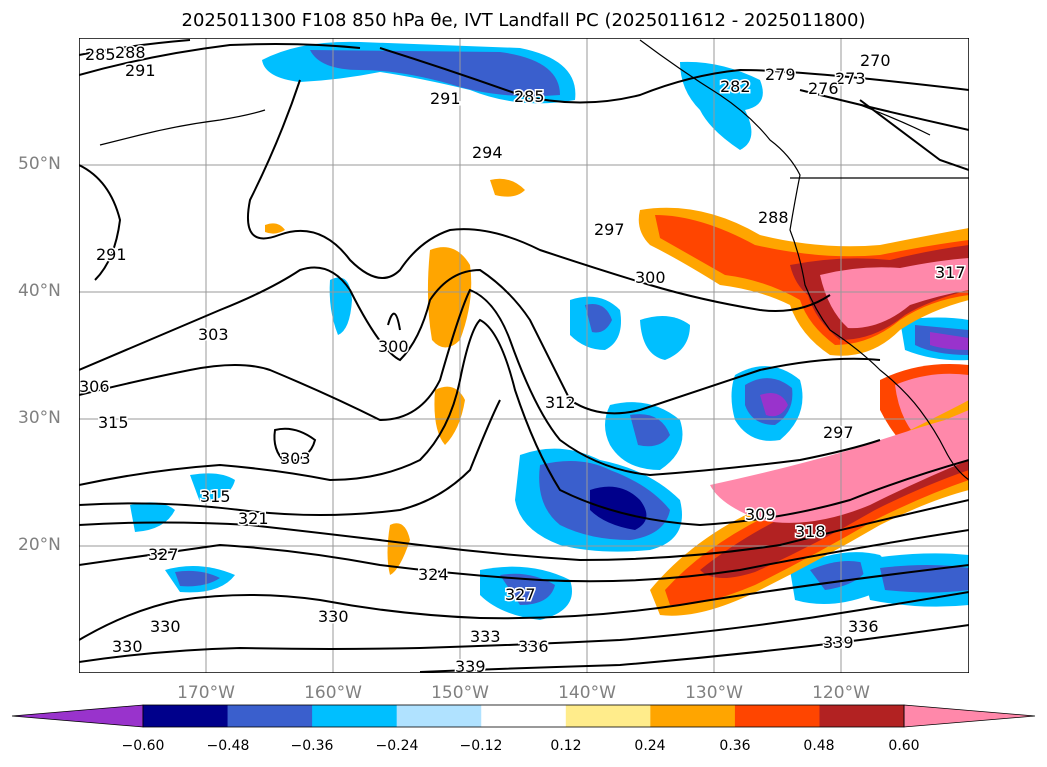 The image size is (1047, 767). What do you see at coordinates (735, 746) in the screenshot?
I see `colorbar-tick-label: 0.36` at bounding box center [735, 746].